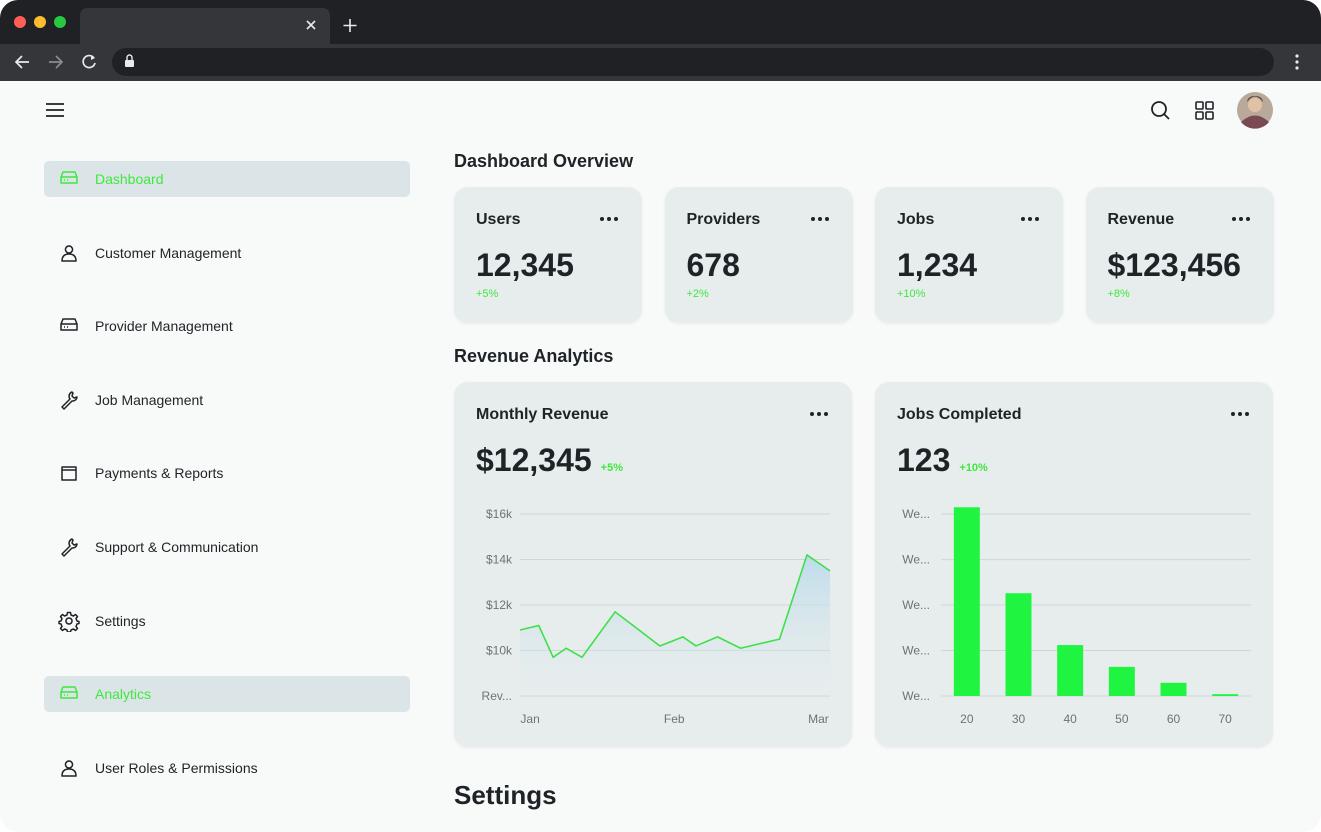  What do you see at coordinates (1074, 564) in the screenshot?
I see `chart-card: Jobs Completed 123 +10%` at bounding box center [1074, 564].